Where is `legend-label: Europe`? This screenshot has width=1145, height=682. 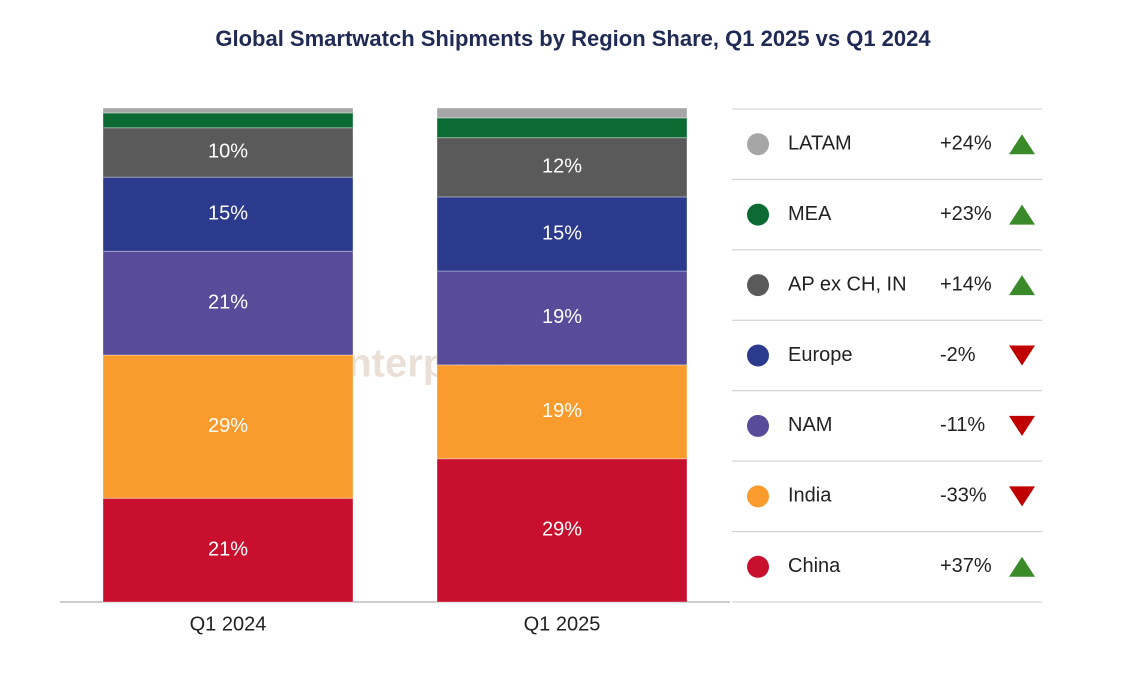 legend-label: Europe is located at coordinates (820, 355).